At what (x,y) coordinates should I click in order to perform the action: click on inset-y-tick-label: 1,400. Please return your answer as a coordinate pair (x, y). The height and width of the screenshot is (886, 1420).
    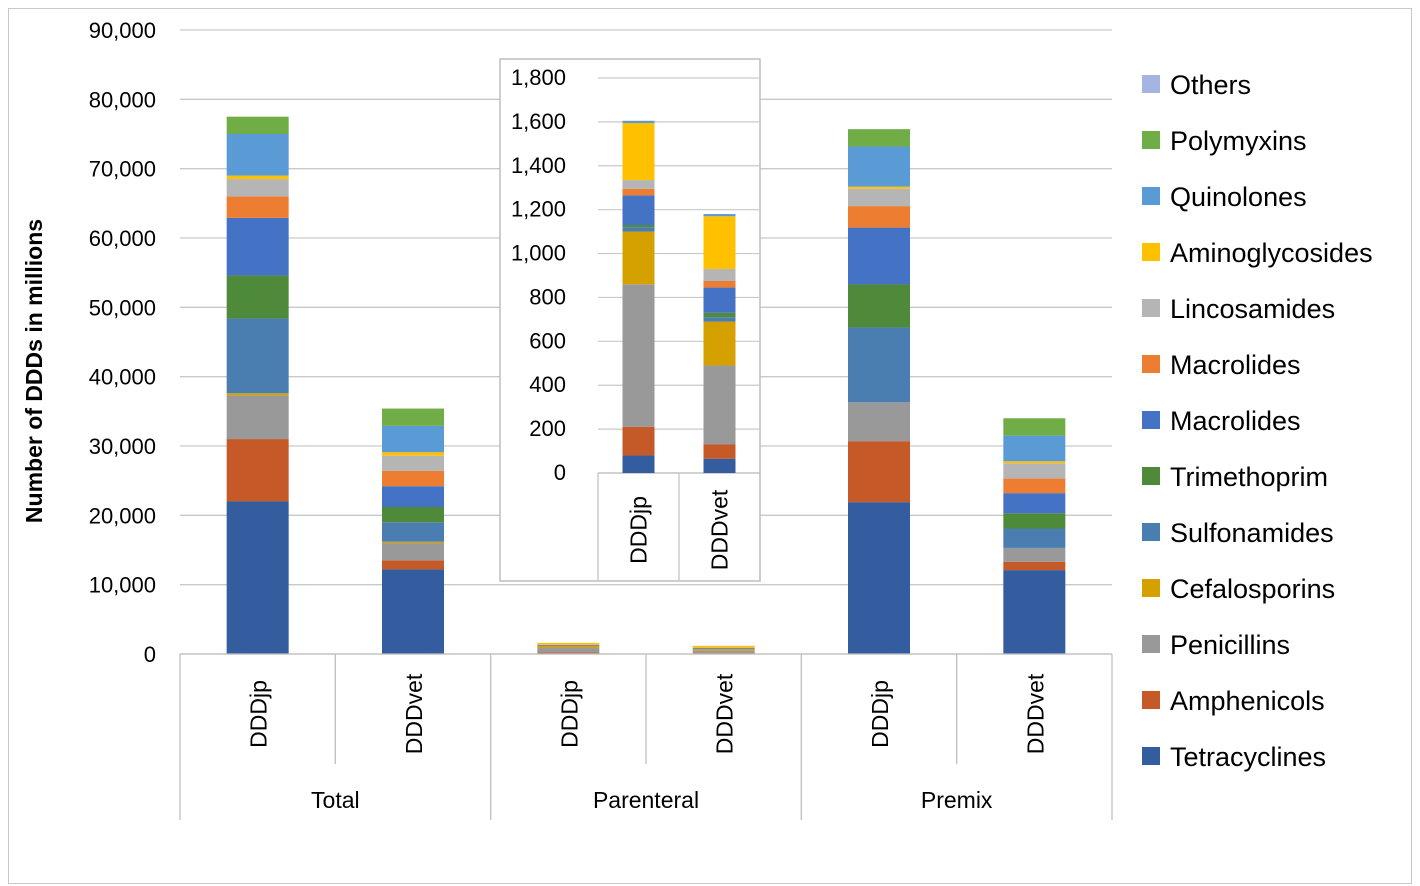
    Looking at the image, I should click on (538, 165).